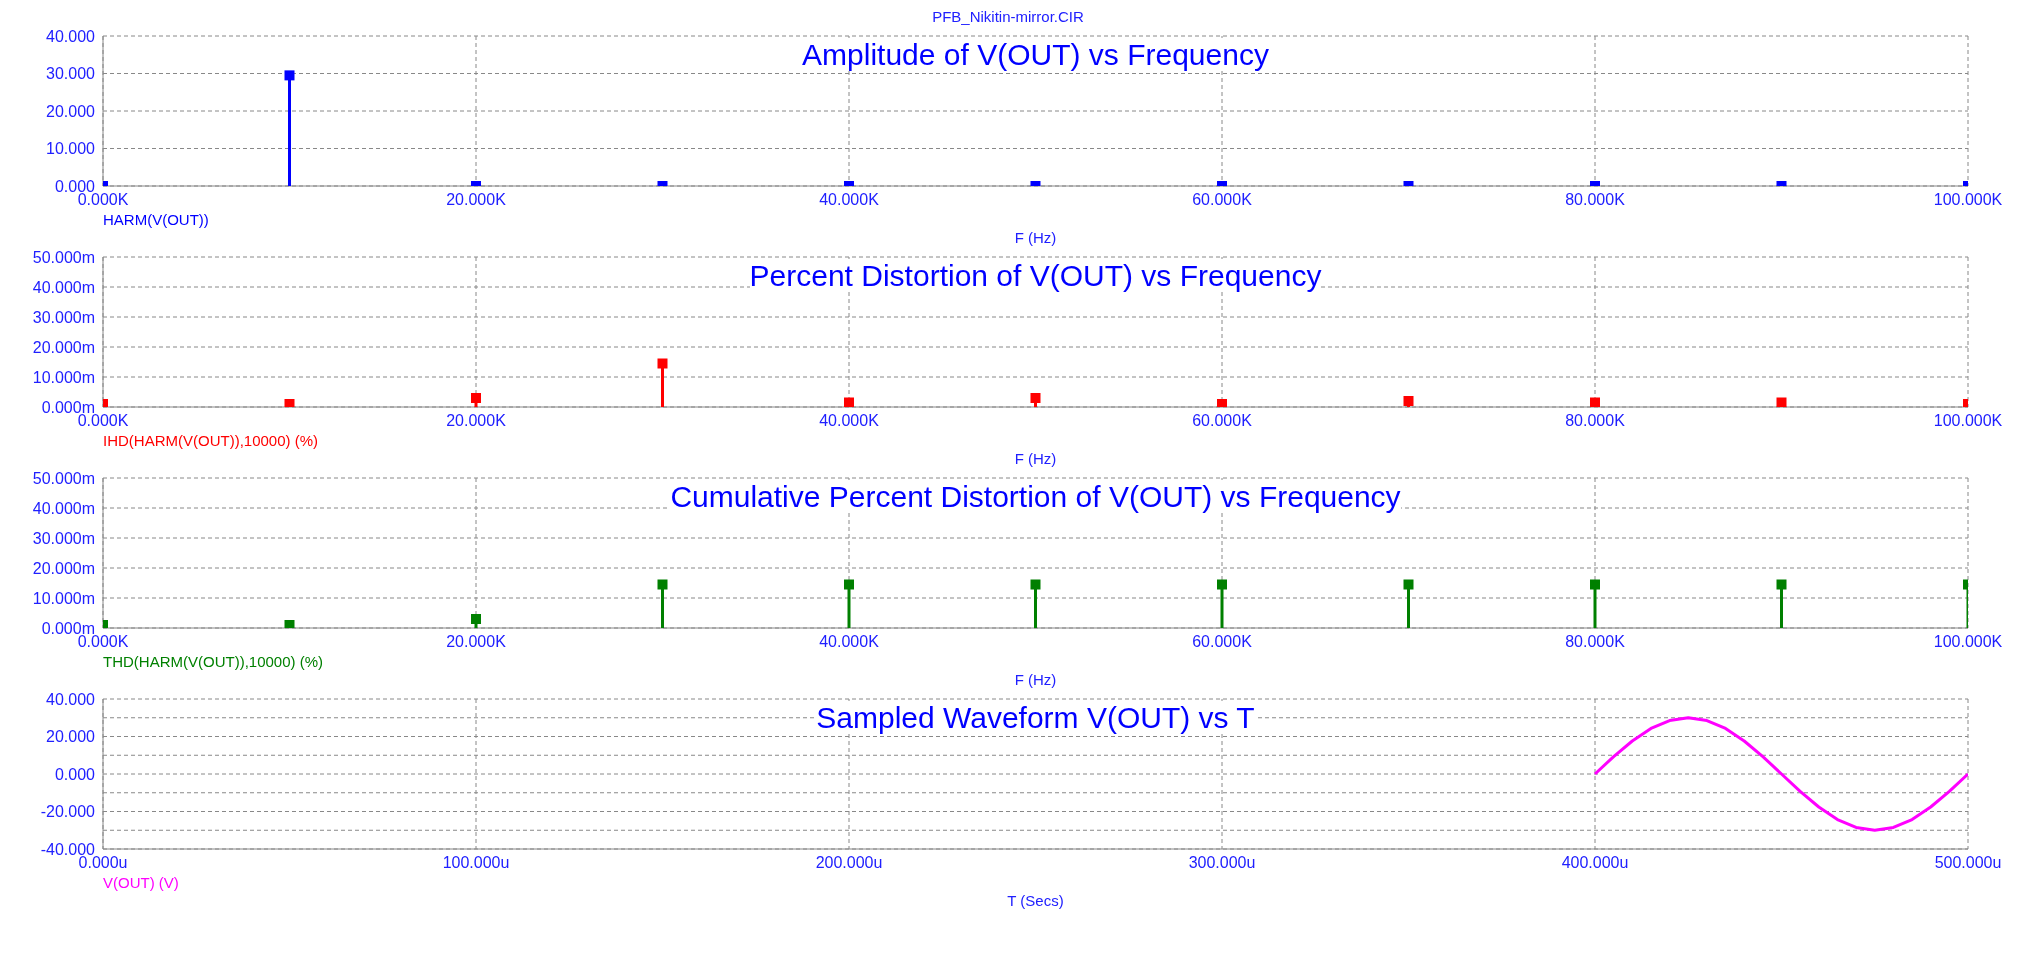 Image resolution: width=2022 pixels, height=959 pixels. Describe the element at coordinates (1222, 863) in the screenshot. I see `x-tick-label: 300.000u` at that location.